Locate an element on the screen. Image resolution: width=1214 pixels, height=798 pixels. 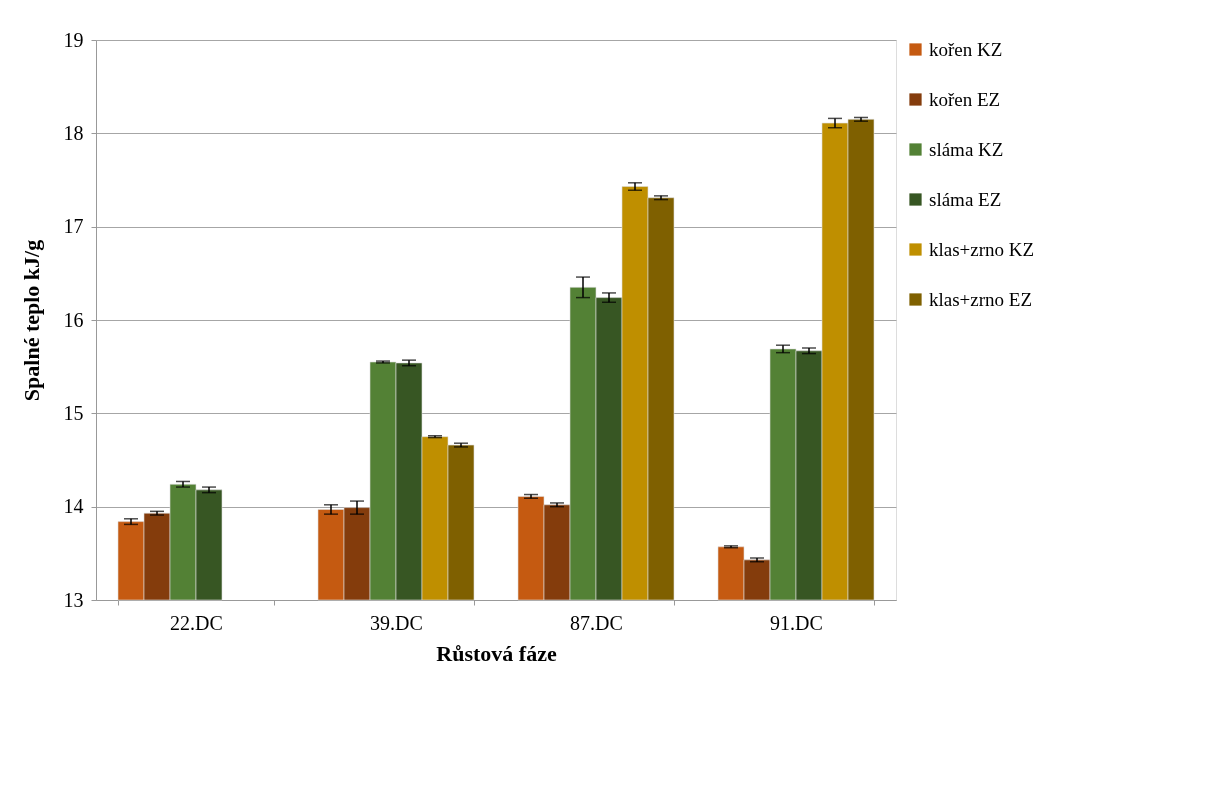
x-tick-label: 22.DC is located at coordinates (196, 622).